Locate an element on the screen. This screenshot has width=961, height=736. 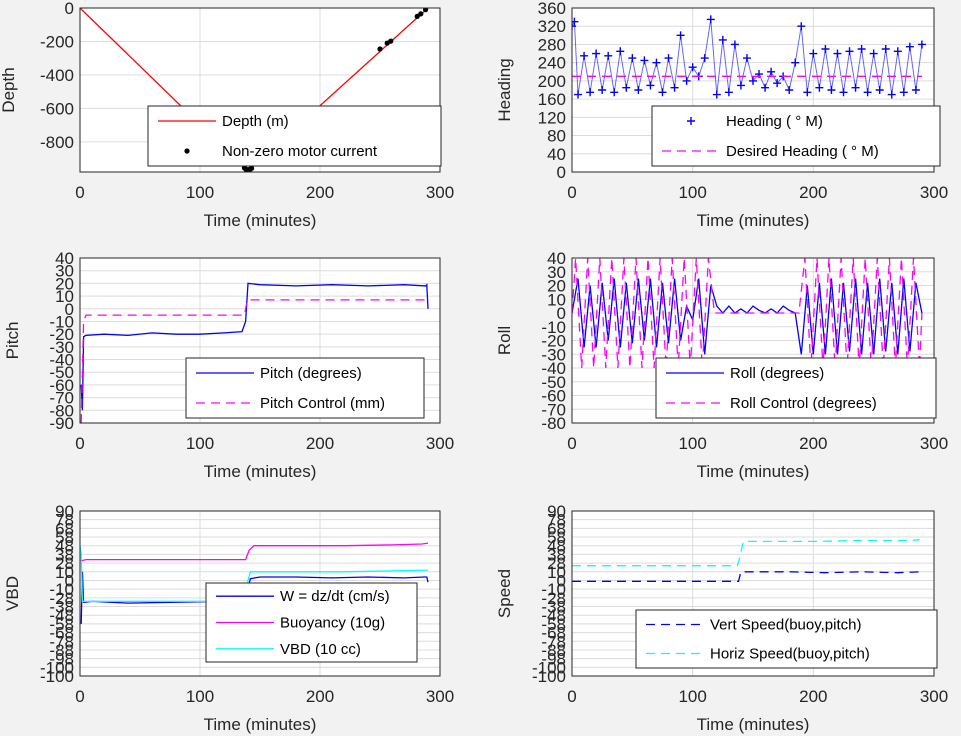
legend-label: Buoyancy (10g) is located at coordinates (332, 623).